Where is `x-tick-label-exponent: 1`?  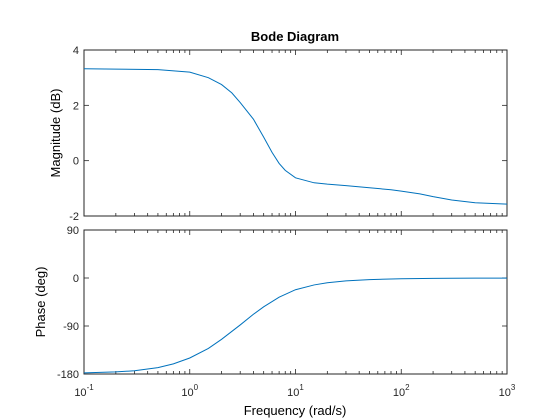 x-tick-label-exponent: 1 is located at coordinates (301, 387).